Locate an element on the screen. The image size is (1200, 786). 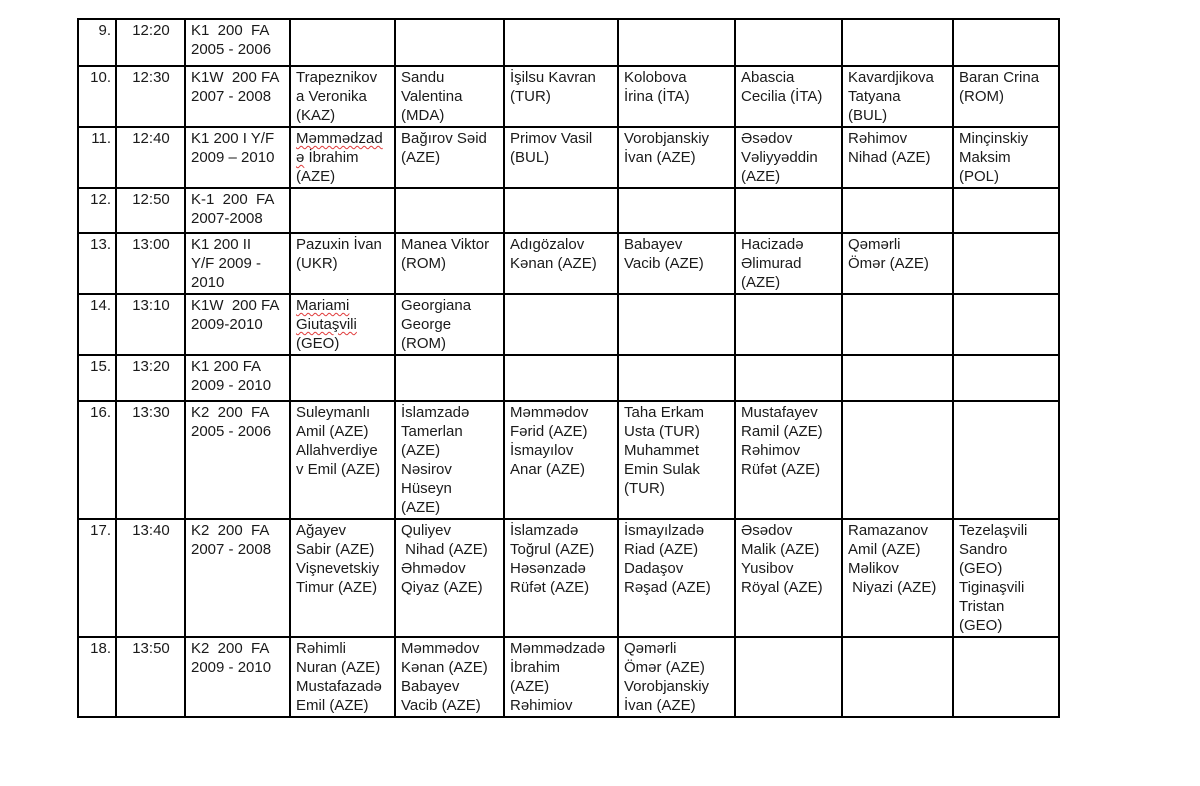
entry-cell: Minçinskiy Maksim (POL) is located at coordinates (1006, 157).